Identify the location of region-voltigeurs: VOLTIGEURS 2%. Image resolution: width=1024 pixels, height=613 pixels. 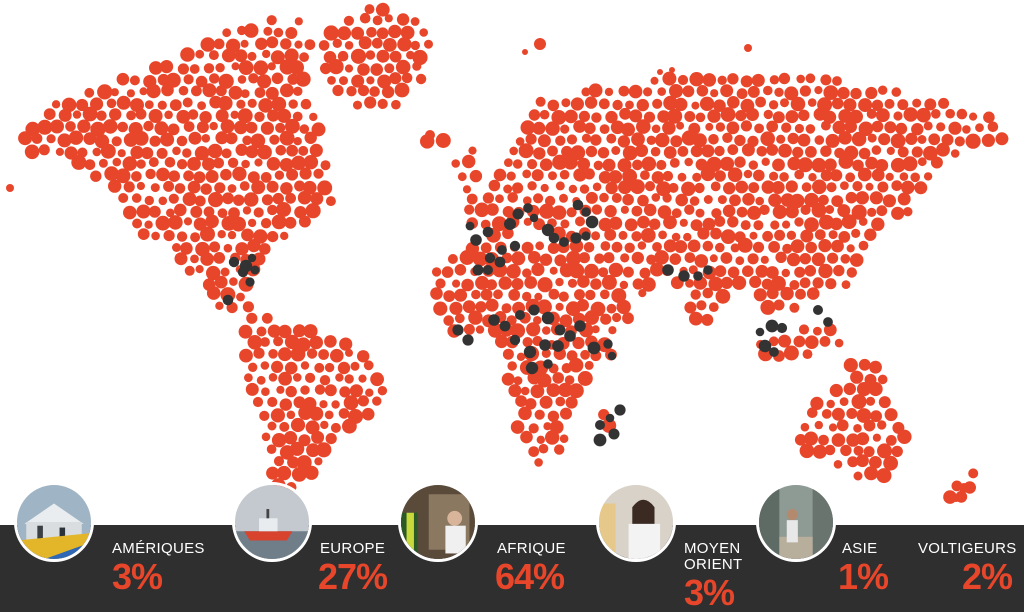
(962, 568).